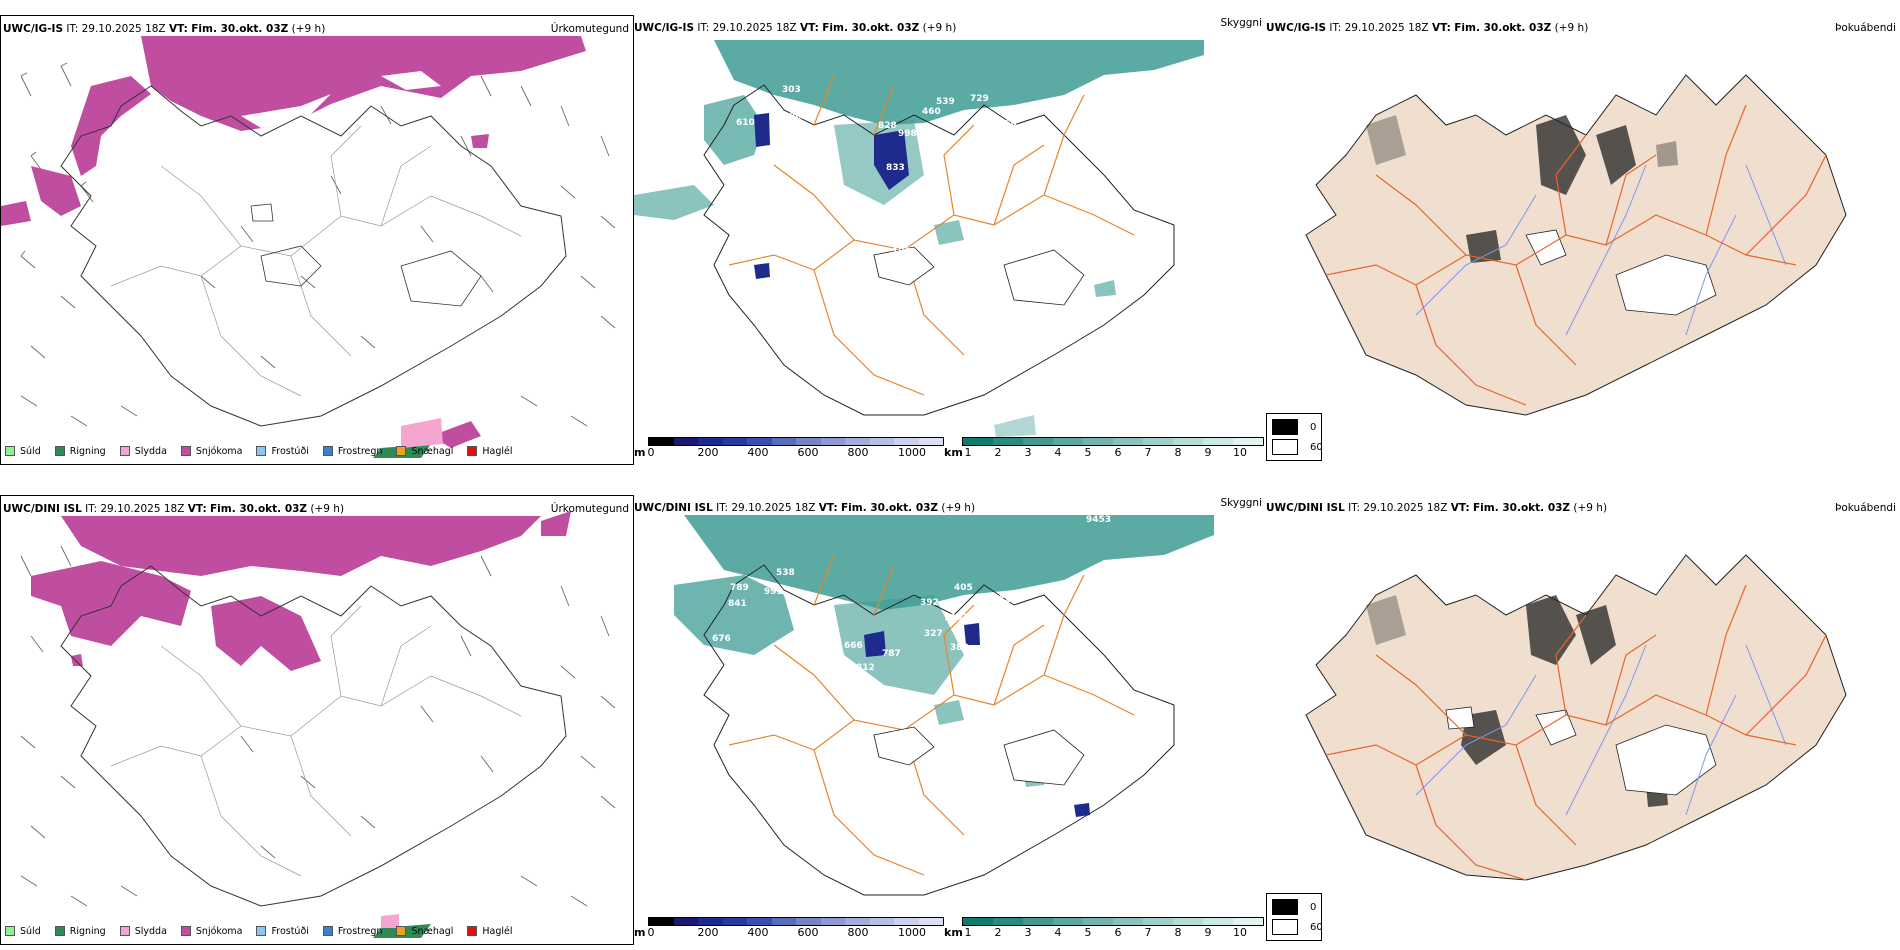 This screenshot has width=1900, height=950. What do you see at coordinates (1294, 437) in the screenshot?
I see `fog-shade-legend-1: 0 60` at bounding box center [1294, 437].